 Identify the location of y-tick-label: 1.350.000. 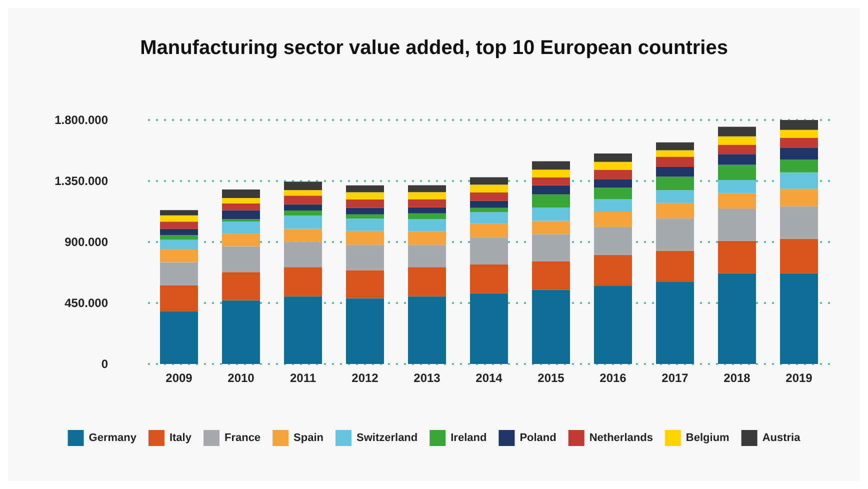
(81, 181).